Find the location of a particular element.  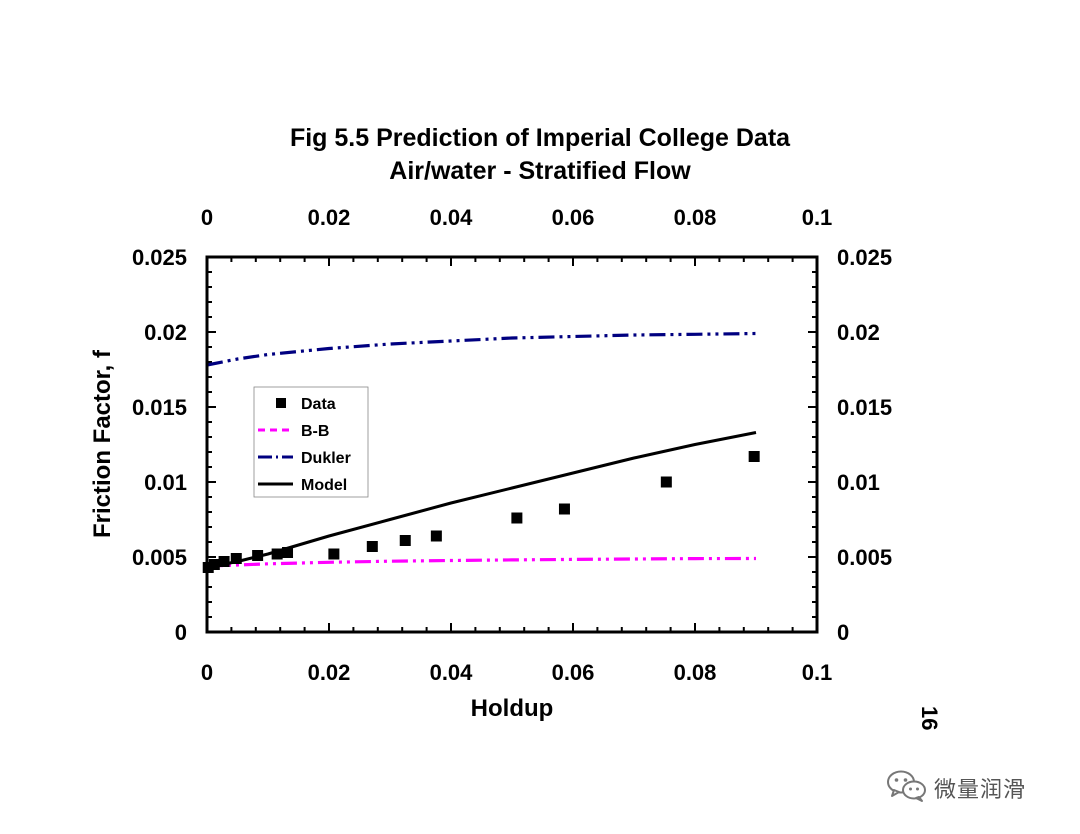

y-right-tick-label: 0.005 is located at coordinates (864, 557).